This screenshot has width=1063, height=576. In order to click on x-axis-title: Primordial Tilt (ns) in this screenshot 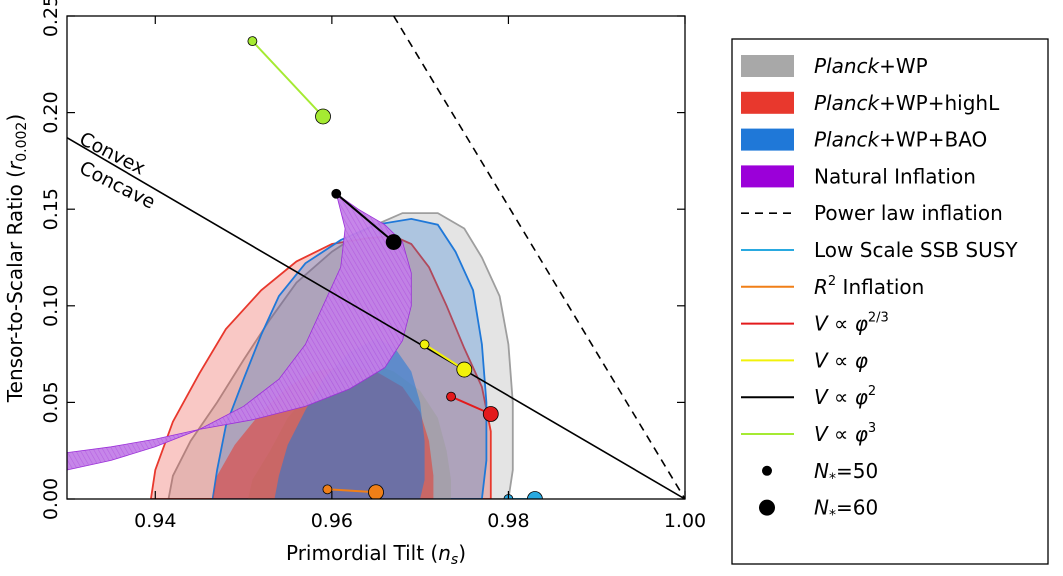, I will do `click(376, 554)`.